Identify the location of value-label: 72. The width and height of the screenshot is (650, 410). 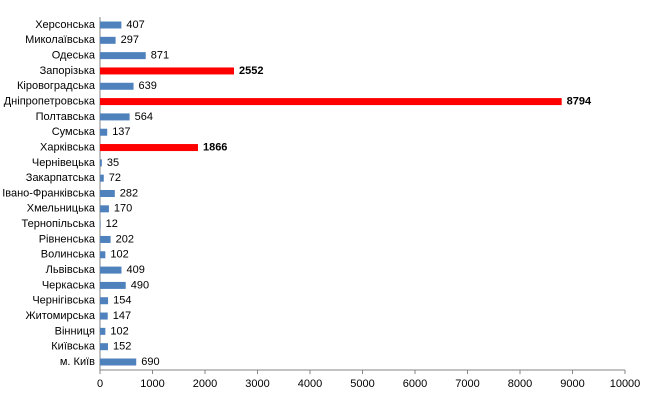
(115, 178).